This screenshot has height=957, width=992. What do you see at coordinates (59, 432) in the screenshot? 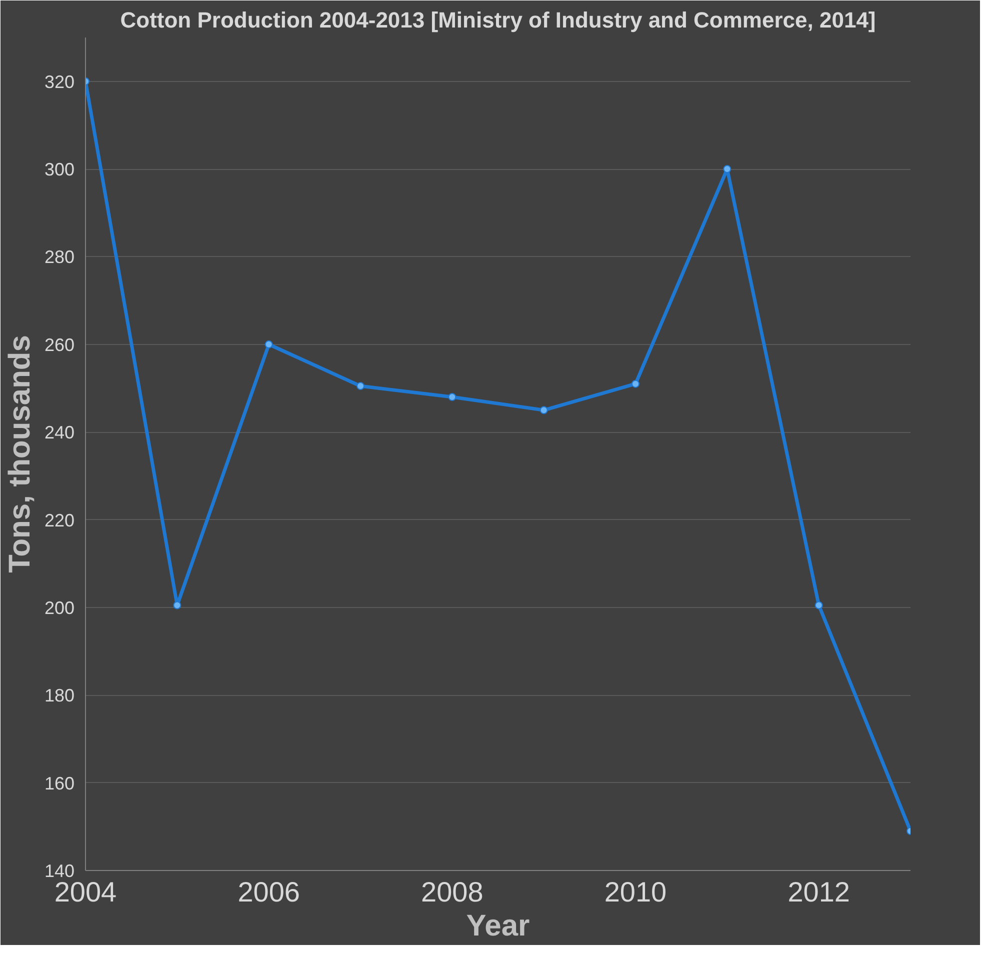
I see `y-tick-label: 240` at bounding box center [59, 432].